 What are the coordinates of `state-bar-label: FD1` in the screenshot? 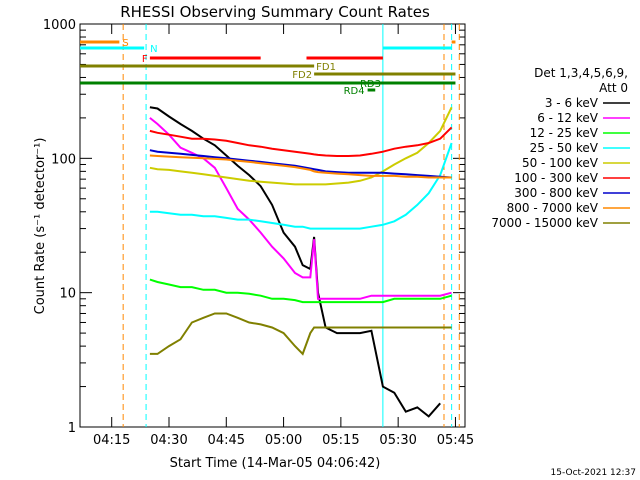 It's located at (326, 67).